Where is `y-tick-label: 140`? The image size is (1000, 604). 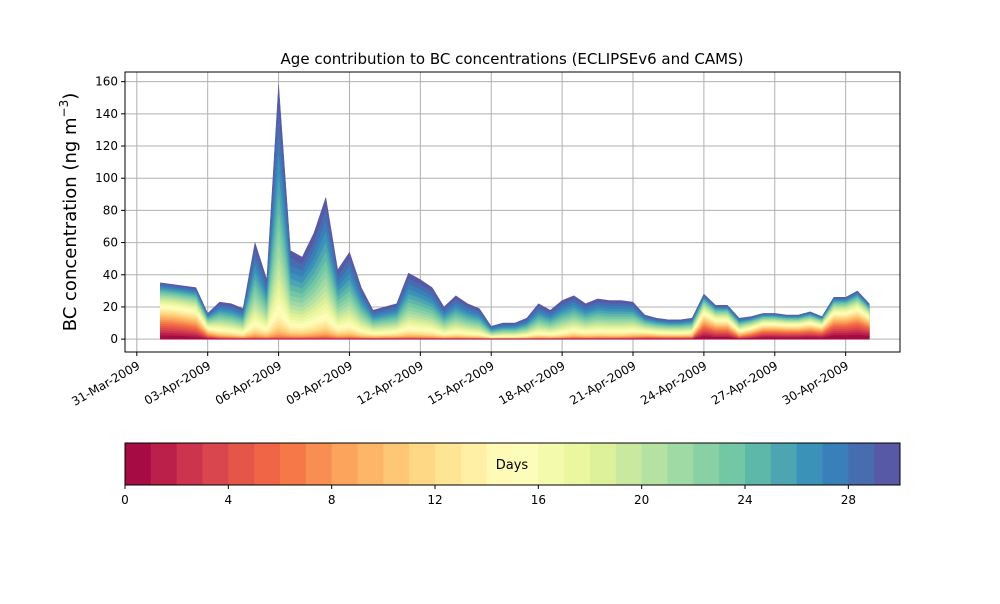
y-tick-label: 140 is located at coordinates (106, 114).